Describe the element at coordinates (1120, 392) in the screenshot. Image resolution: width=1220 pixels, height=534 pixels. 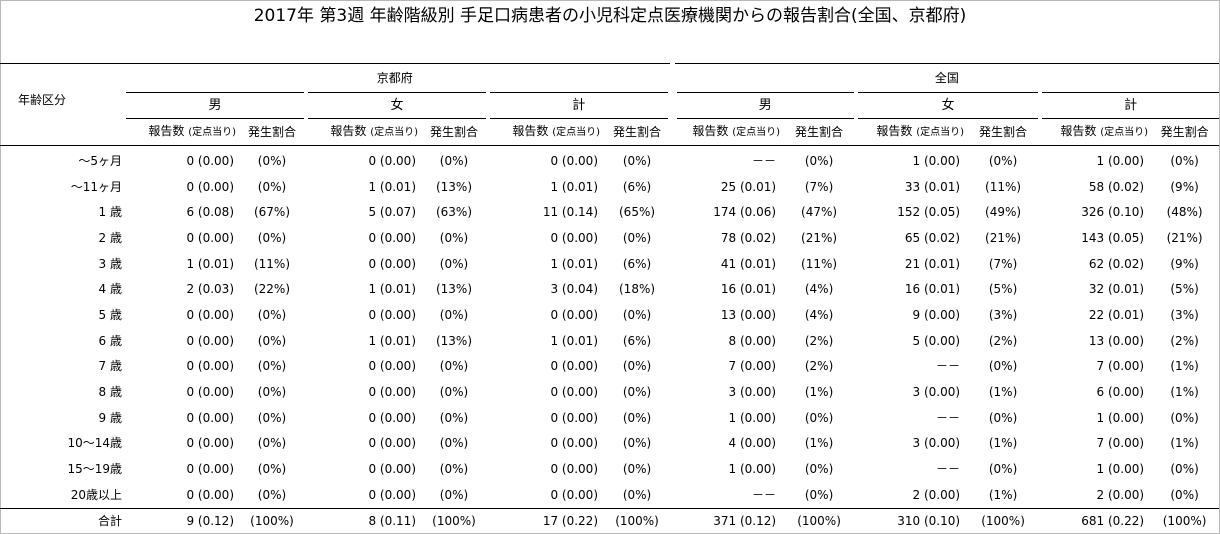
I see `report-count-cell: 6 (0.00)` at that location.